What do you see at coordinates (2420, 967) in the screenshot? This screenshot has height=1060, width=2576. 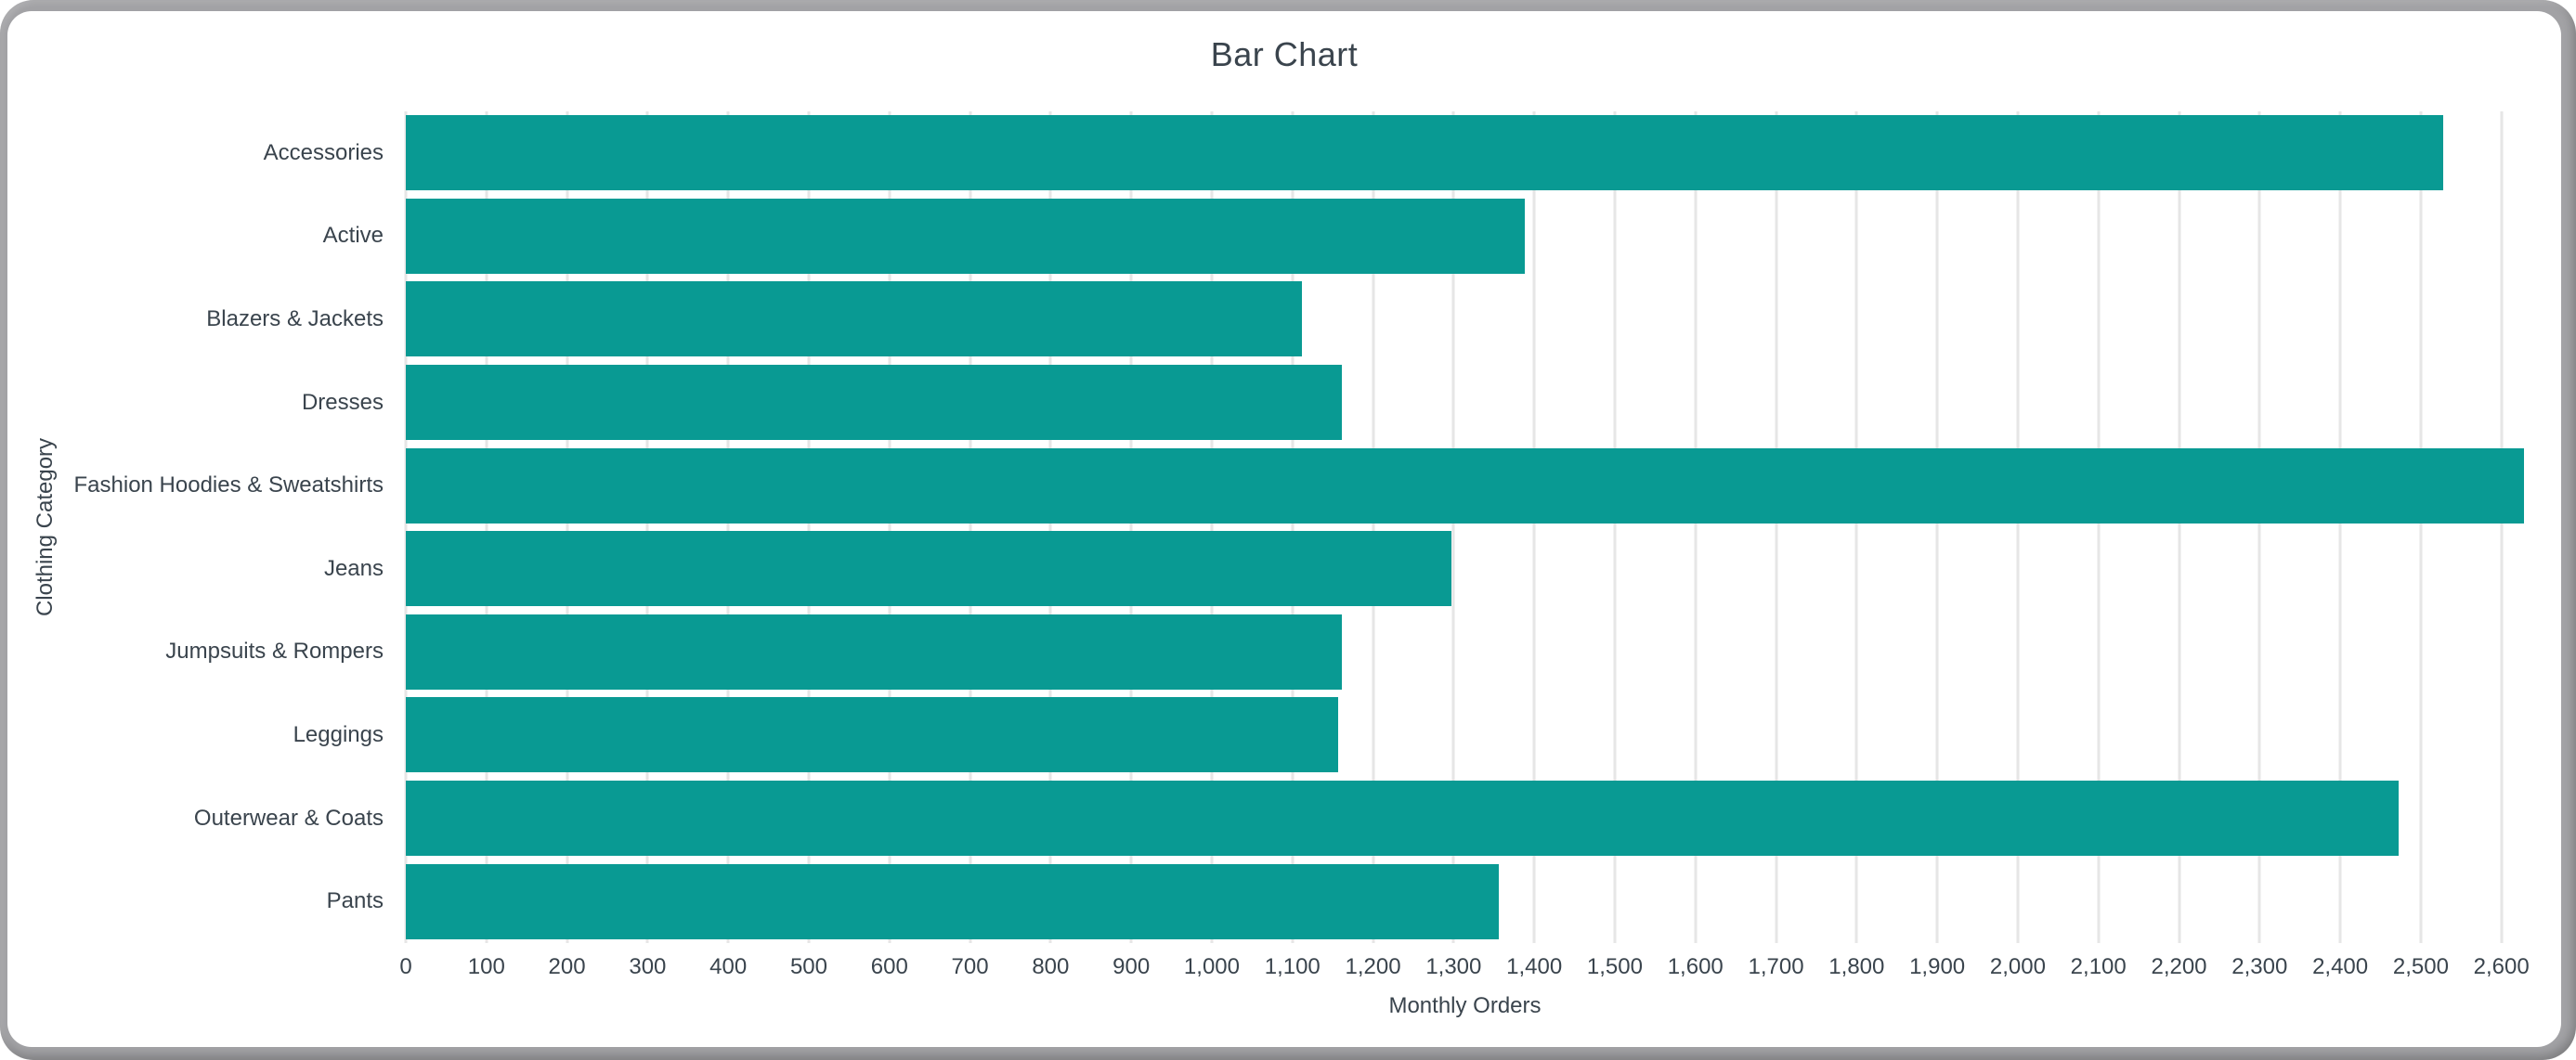 I see `x-tick-label: 2,500` at bounding box center [2420, 967].